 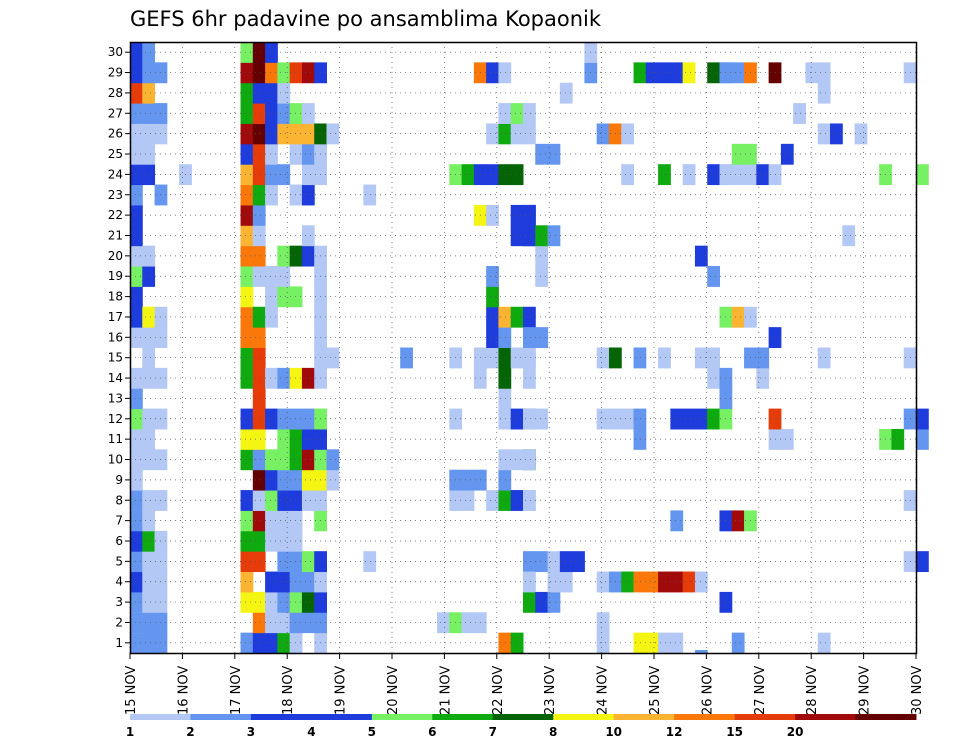 What do you see at coordinates (130, 732) in the screenshot?
I see `colorbar-label: 1` at bounding box center [130, 732].